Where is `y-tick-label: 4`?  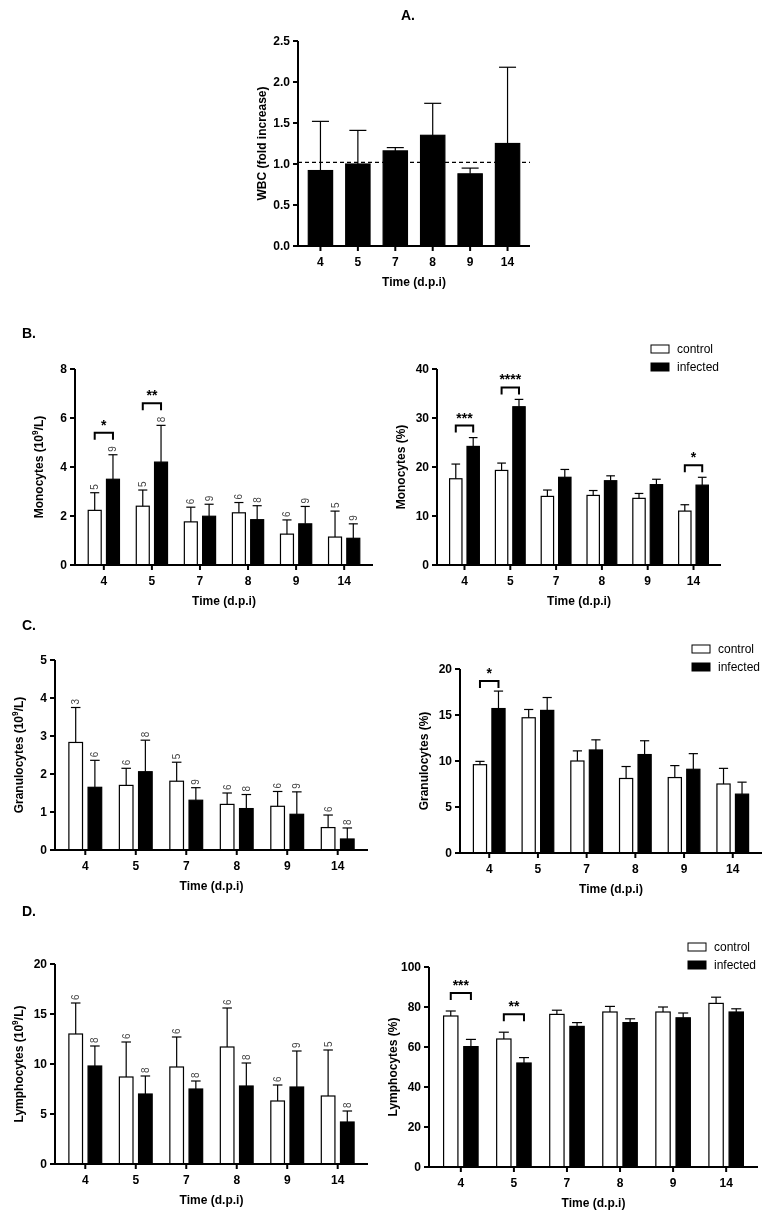
y-tick-label: 4 is located at coordinates (64, 467).